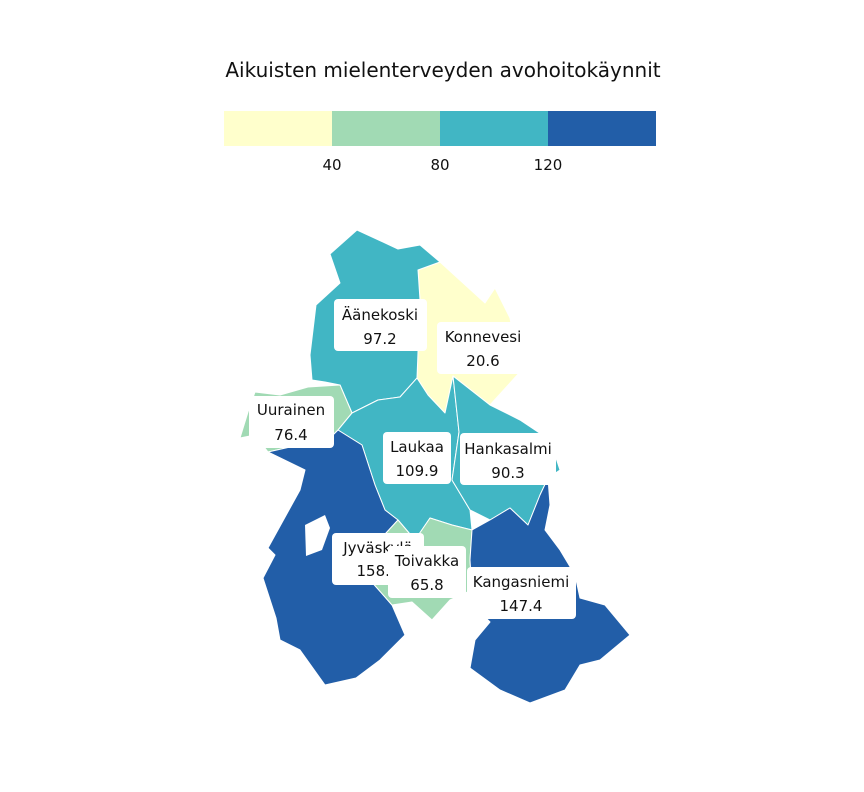 The image size is (864, 792). What do you see at coordinates (427, 572) in the screenshot?
I see `label-toivakka: Toivakka 65.8` at bounding box center [427, 572].